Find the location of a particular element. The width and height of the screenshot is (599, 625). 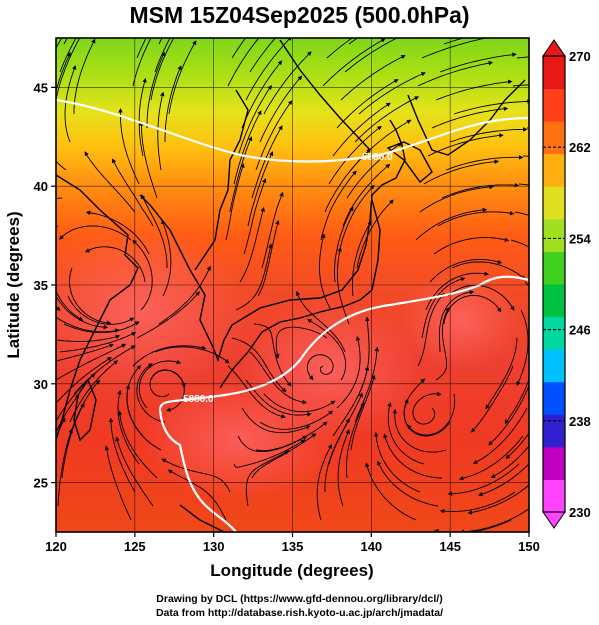

map-title: MSM 15Z04Sep2025 (500.0hPa) is located at coordinates (299, 15).